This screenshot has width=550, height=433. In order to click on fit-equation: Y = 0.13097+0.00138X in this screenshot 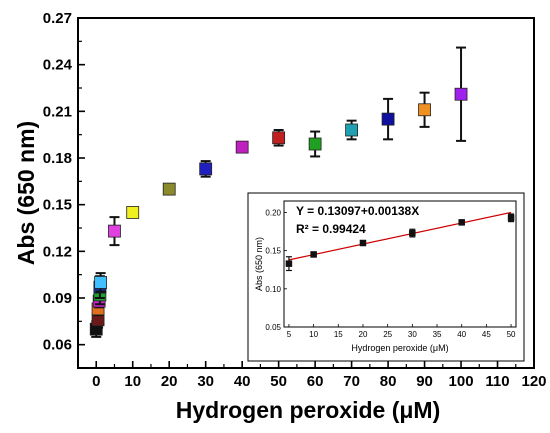, I will do `click(357, 211)`.